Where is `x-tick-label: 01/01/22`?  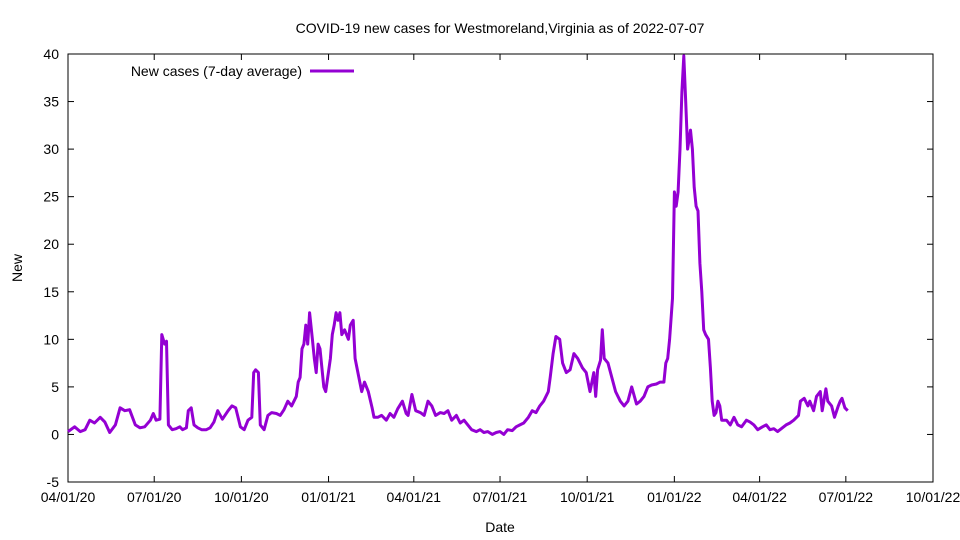
x-tick-label: 01/01/22 is located at coordinates (674, 497).